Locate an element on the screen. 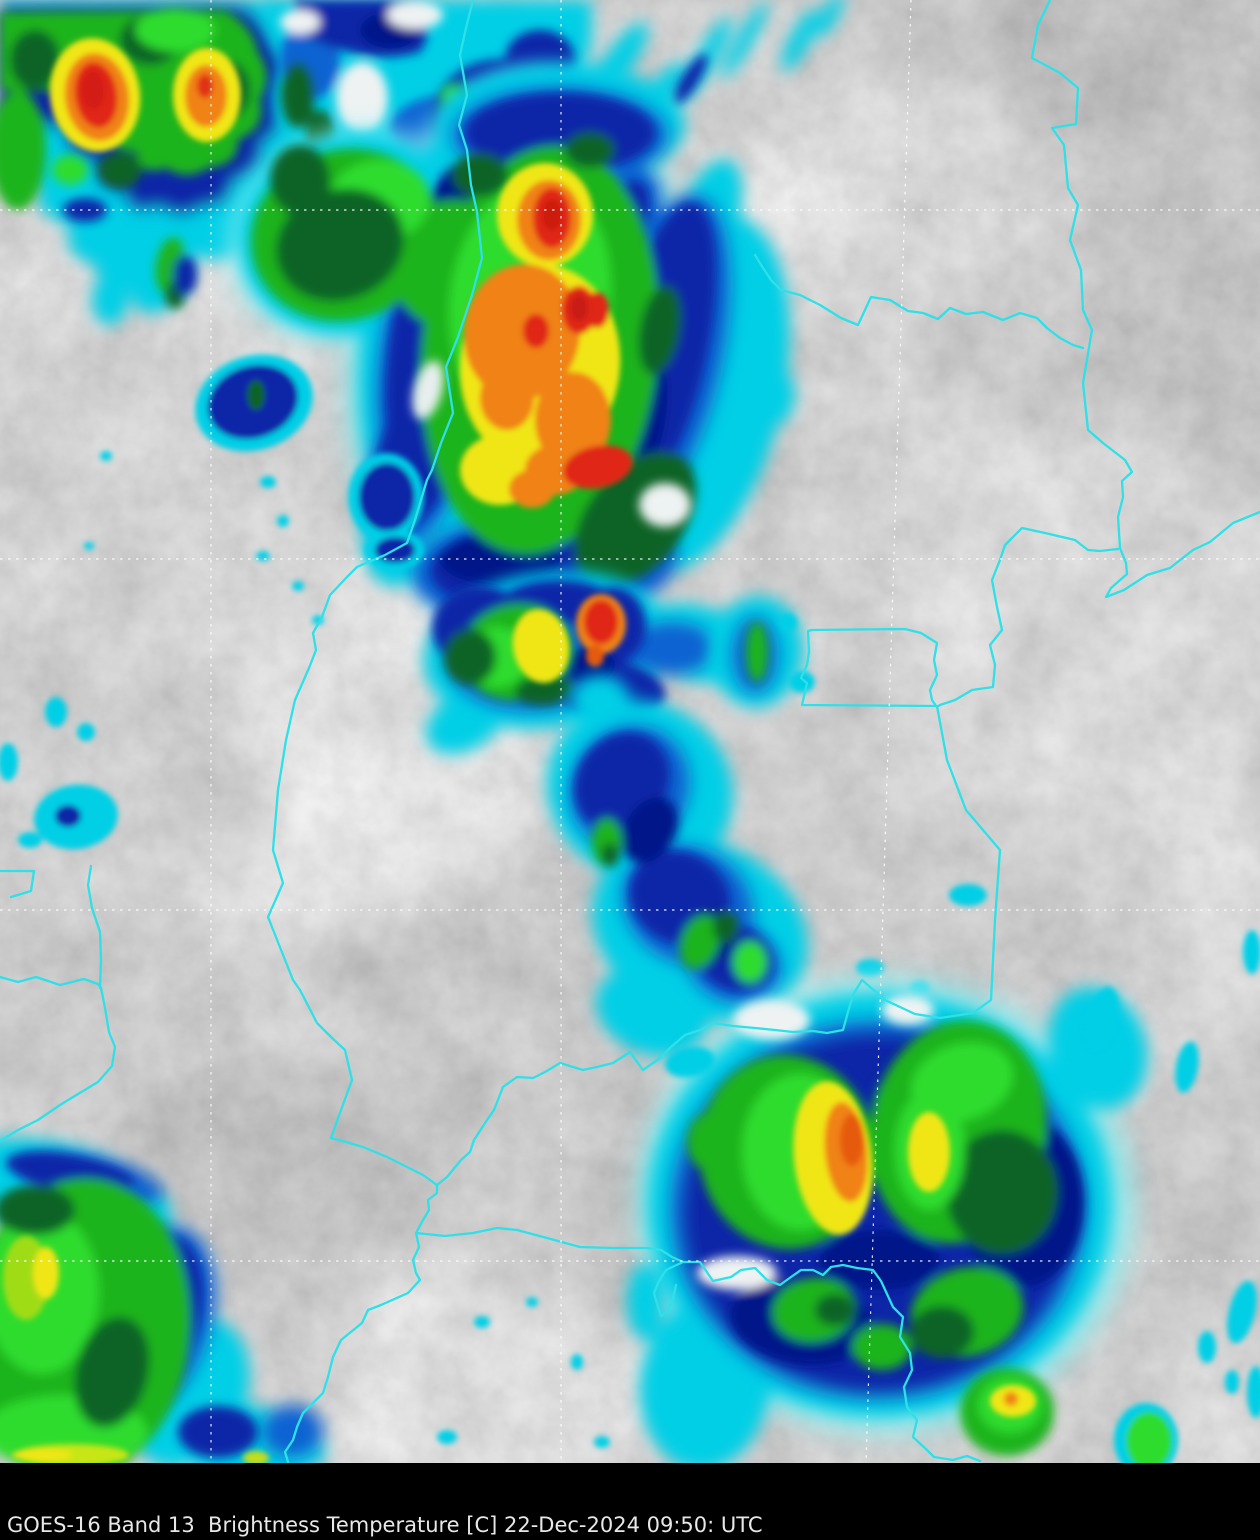  cold-streaks-middle is located at coordinates (766, 826).